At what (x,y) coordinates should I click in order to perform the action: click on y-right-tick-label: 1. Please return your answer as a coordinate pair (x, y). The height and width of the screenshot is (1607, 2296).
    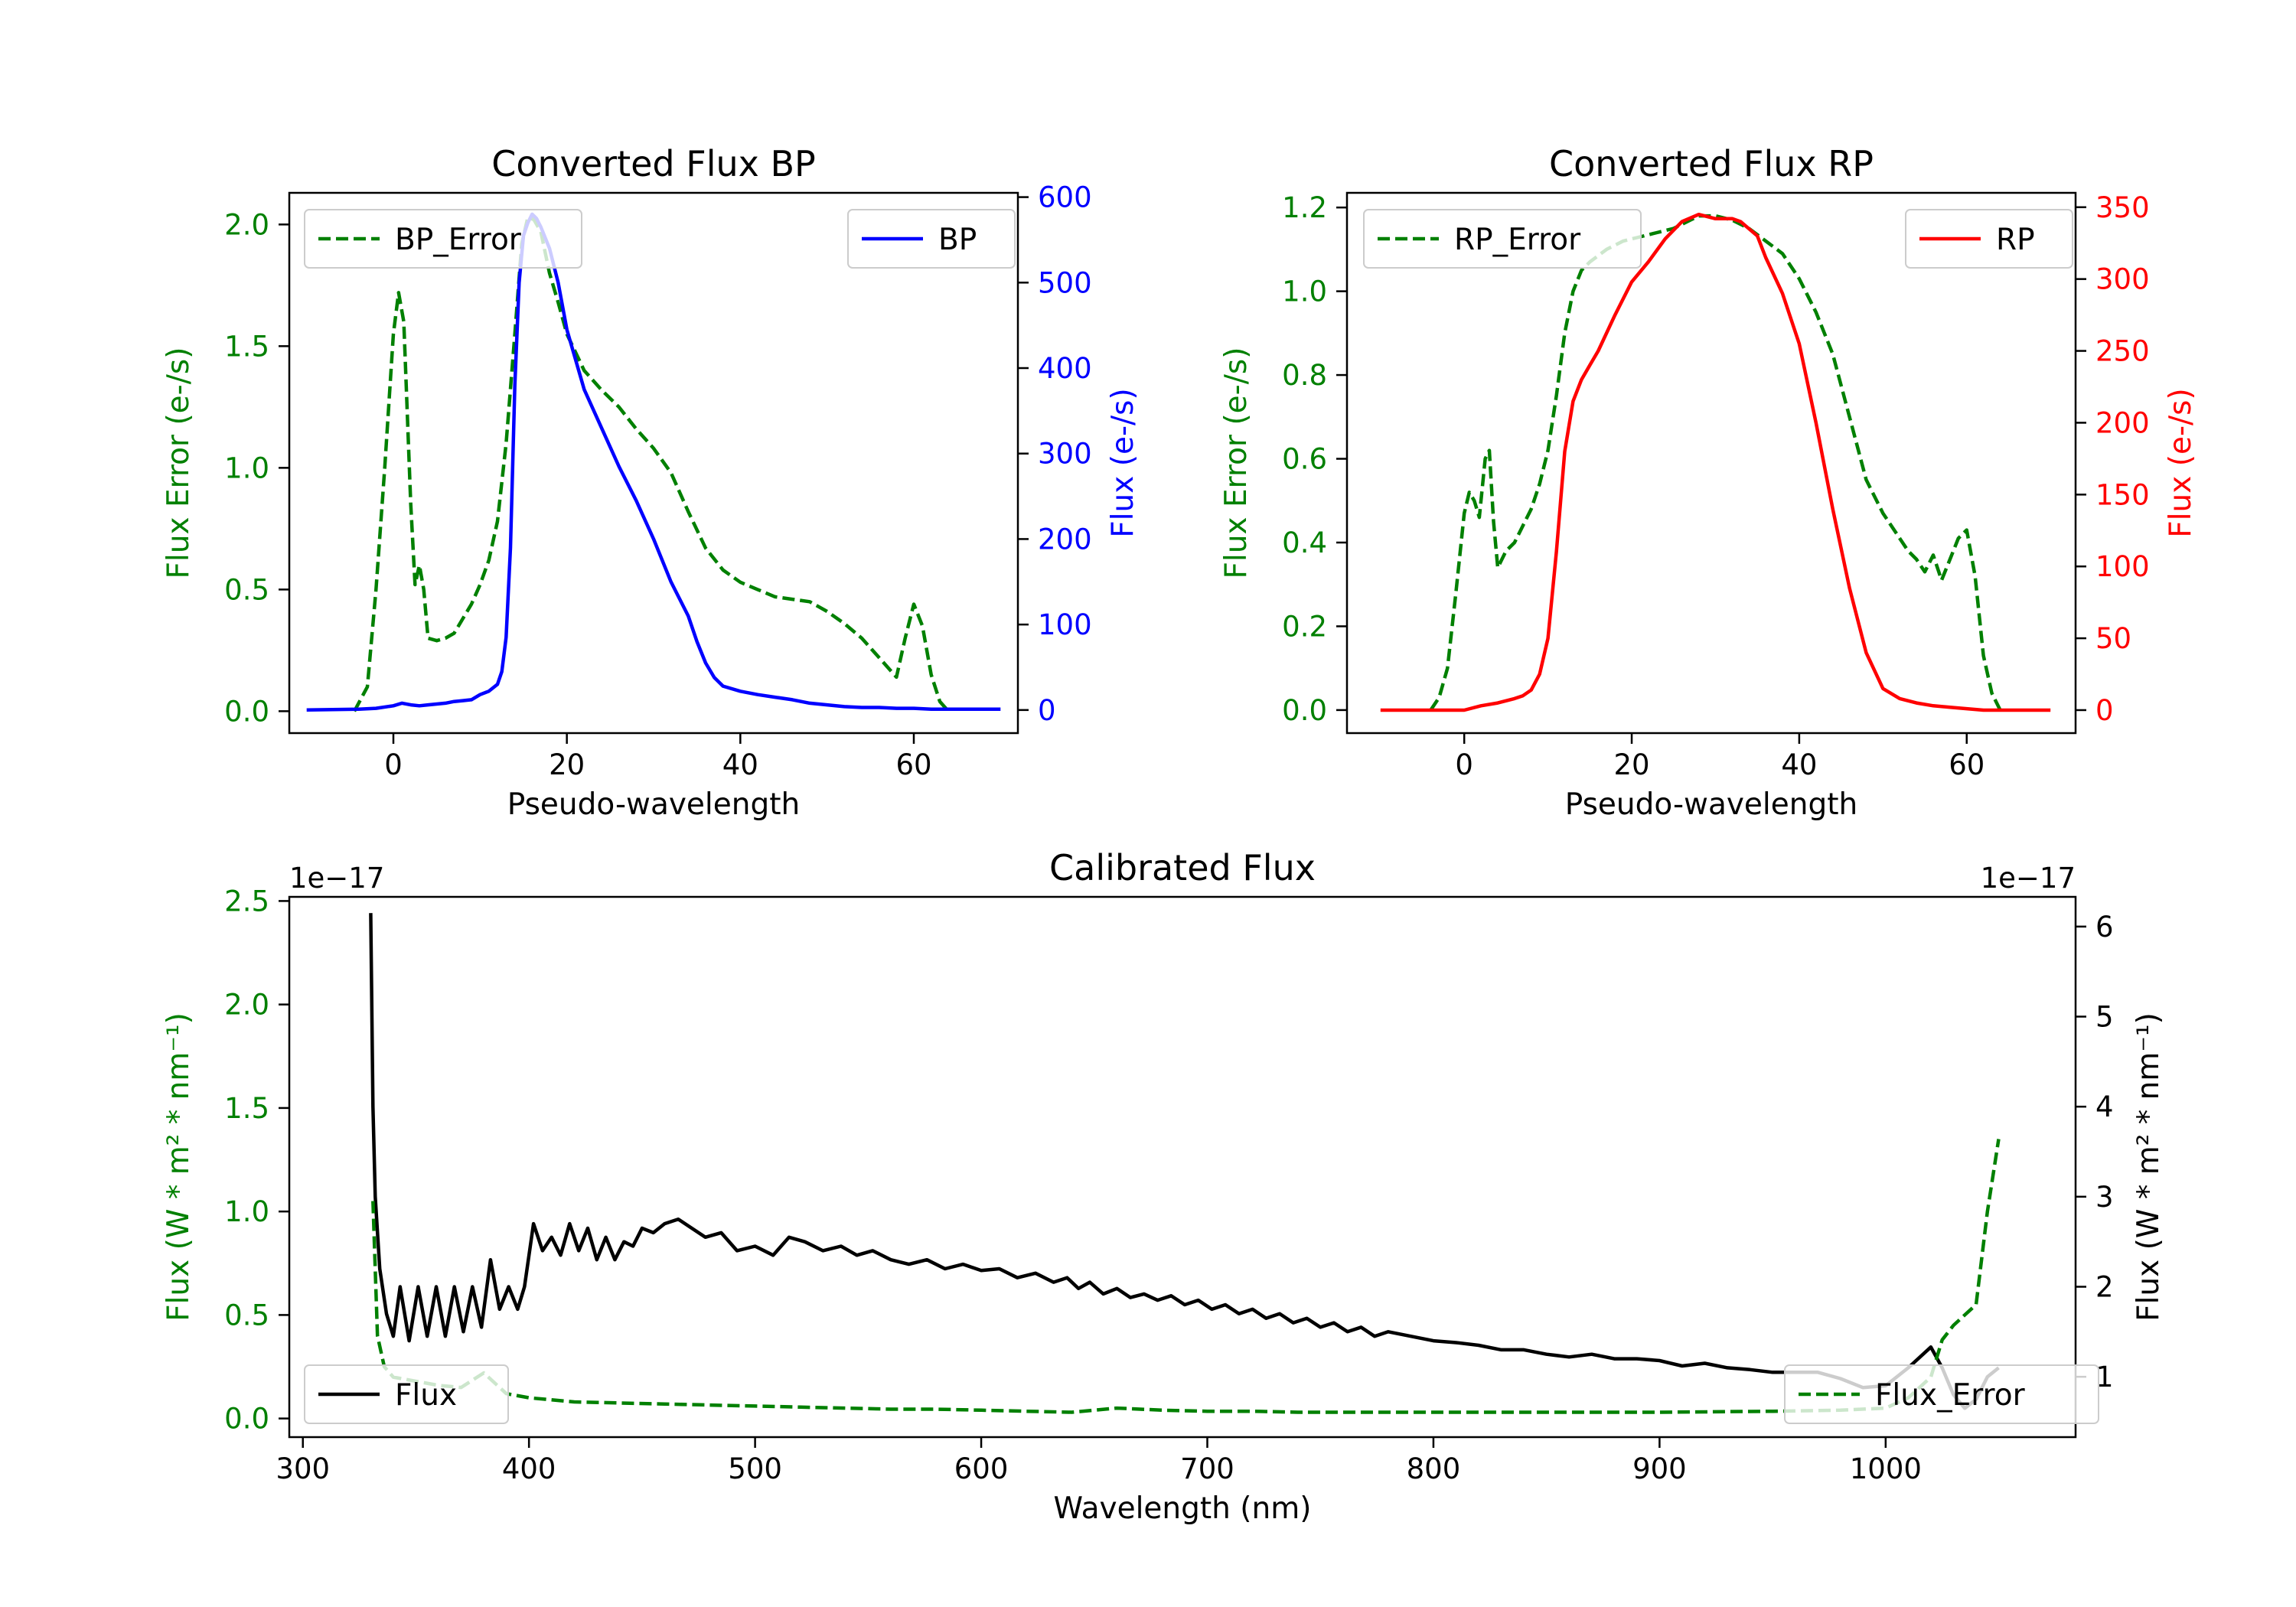
    Looking at the image, I should click on (2104, 1377).